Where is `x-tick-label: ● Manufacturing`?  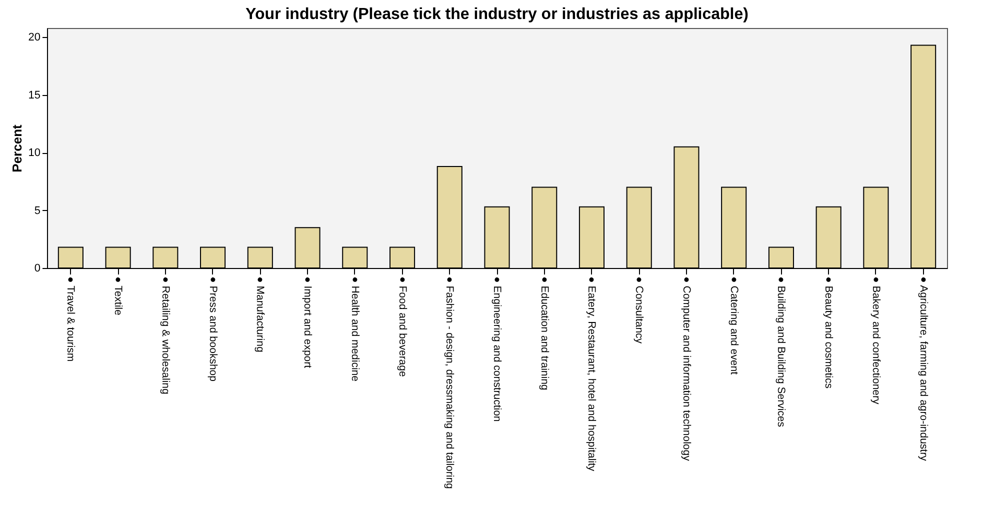 x-tick-label: ● Manufacturing is located at coordinates (260, 314).